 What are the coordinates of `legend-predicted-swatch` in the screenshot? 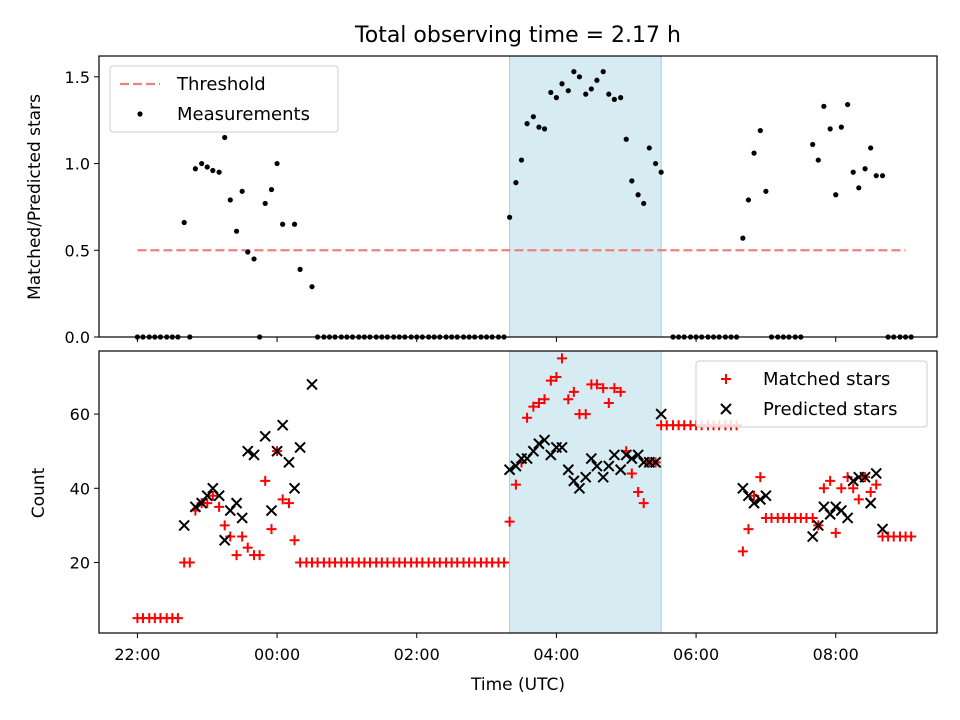 It's located at (726, 409).